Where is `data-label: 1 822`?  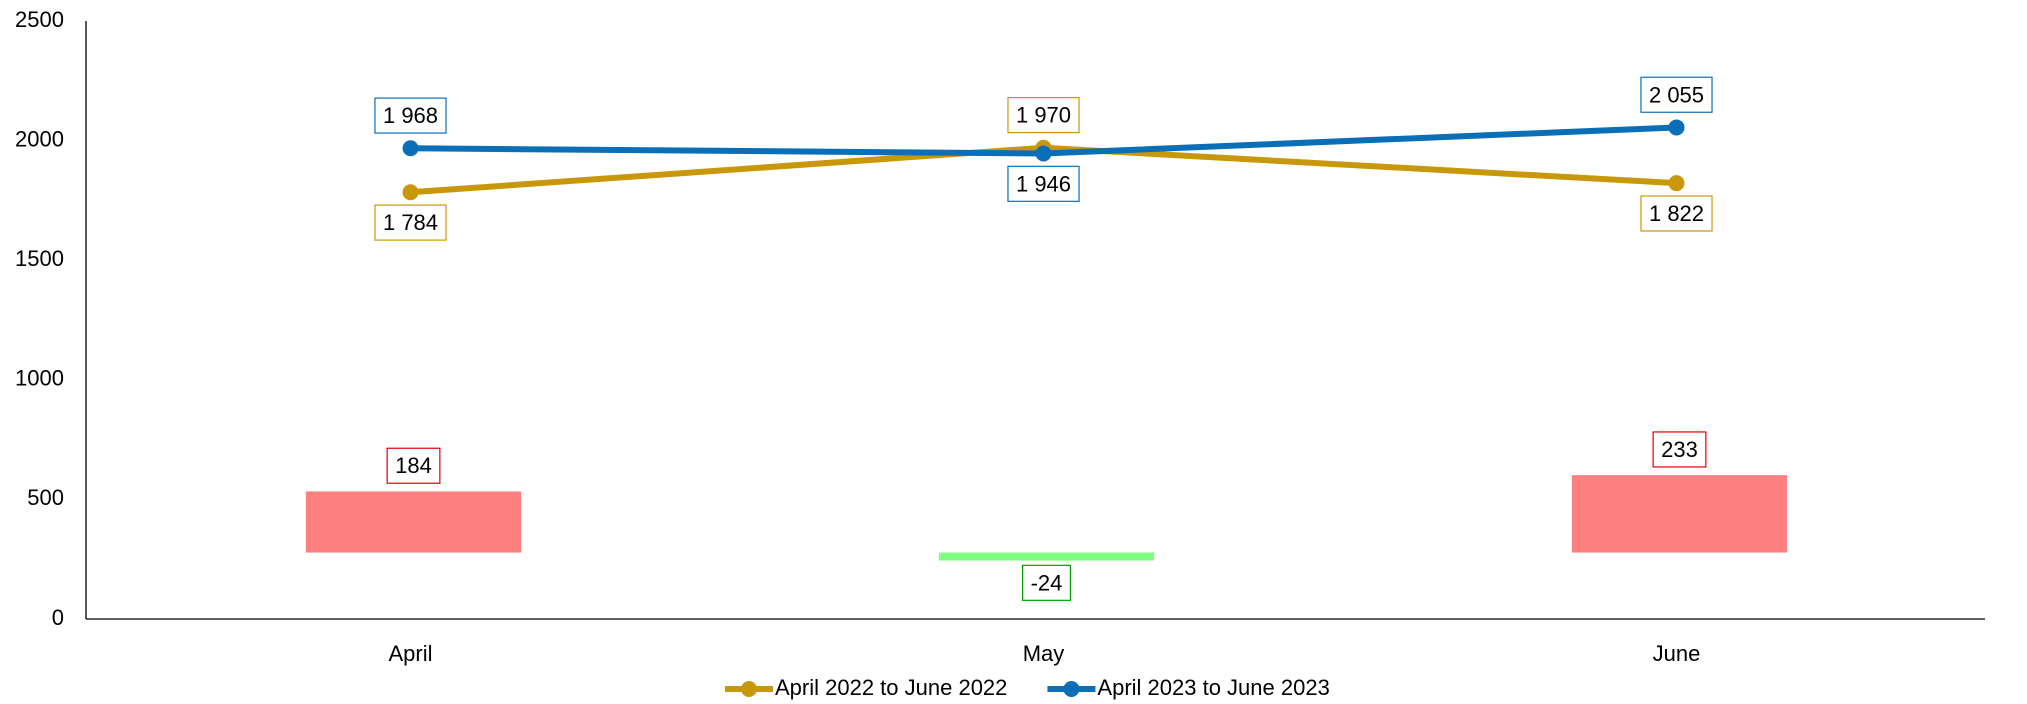 data-label: 1 822 is located at coordinates (1676, 213).